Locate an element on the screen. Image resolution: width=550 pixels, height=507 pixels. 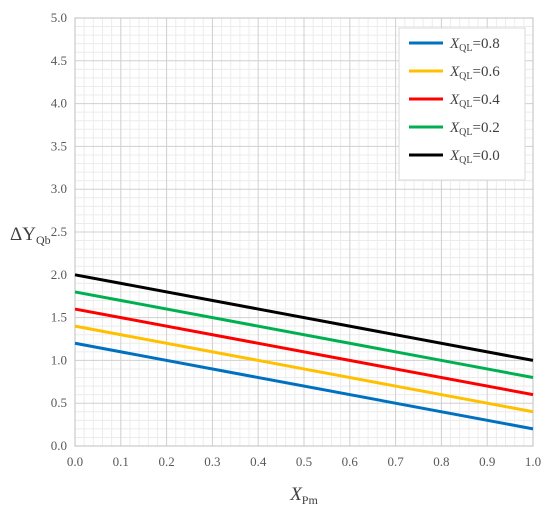
x-tick-label: 0.5 is located at coordinates (304, 461).